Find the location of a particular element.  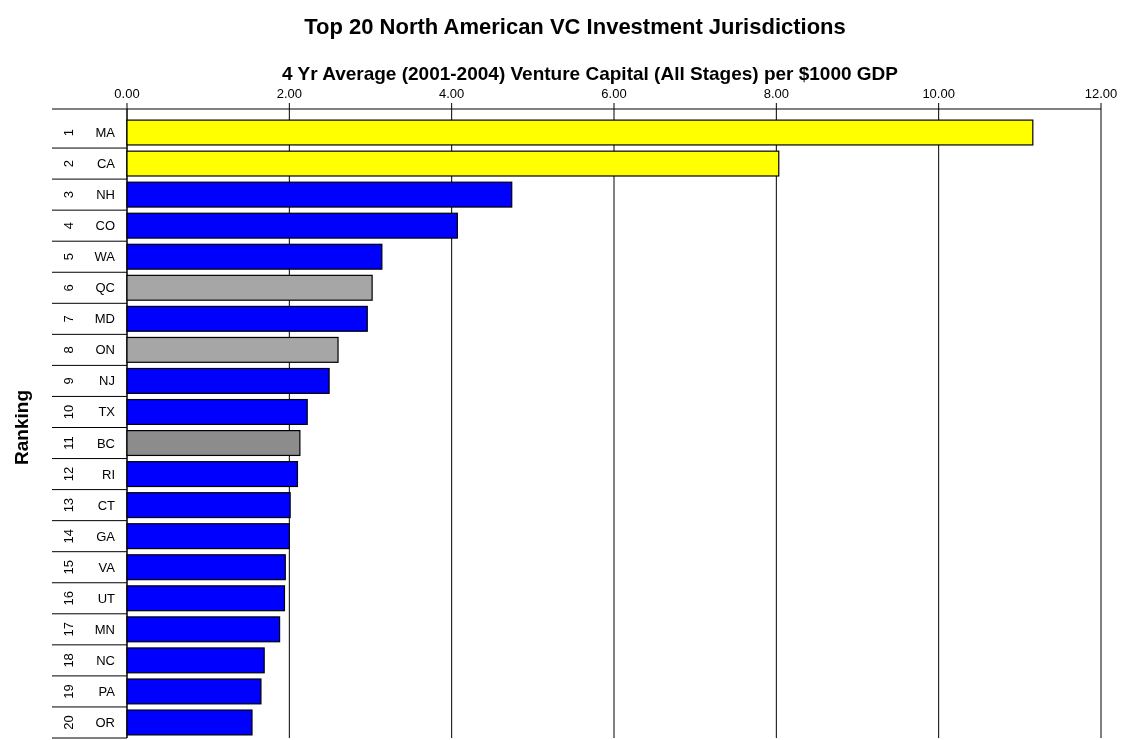

category-label: 8 ON is located at coordinates (87, 350).